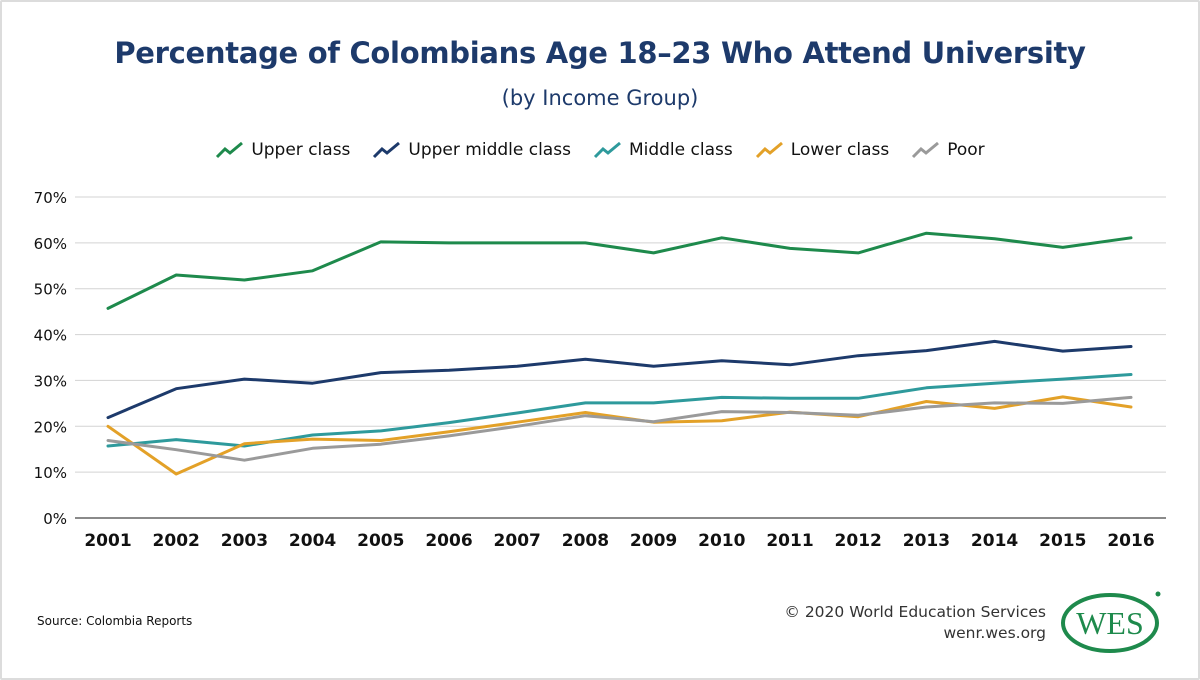 The width and height of the screenshot is (1200, 680). I want to click on legend-item-middle-class: Middle class, so click(663, 150).